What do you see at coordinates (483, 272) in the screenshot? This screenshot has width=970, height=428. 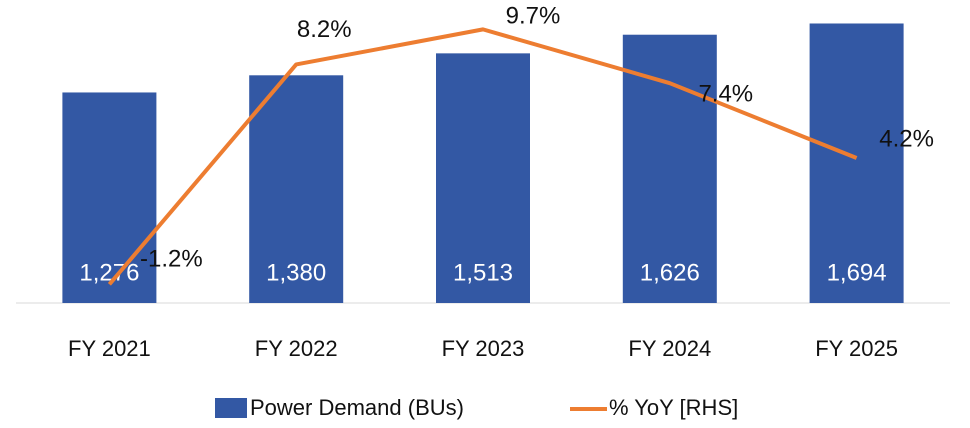 I see `bar-value-label: 1,513` at bounding box center [483, 272].